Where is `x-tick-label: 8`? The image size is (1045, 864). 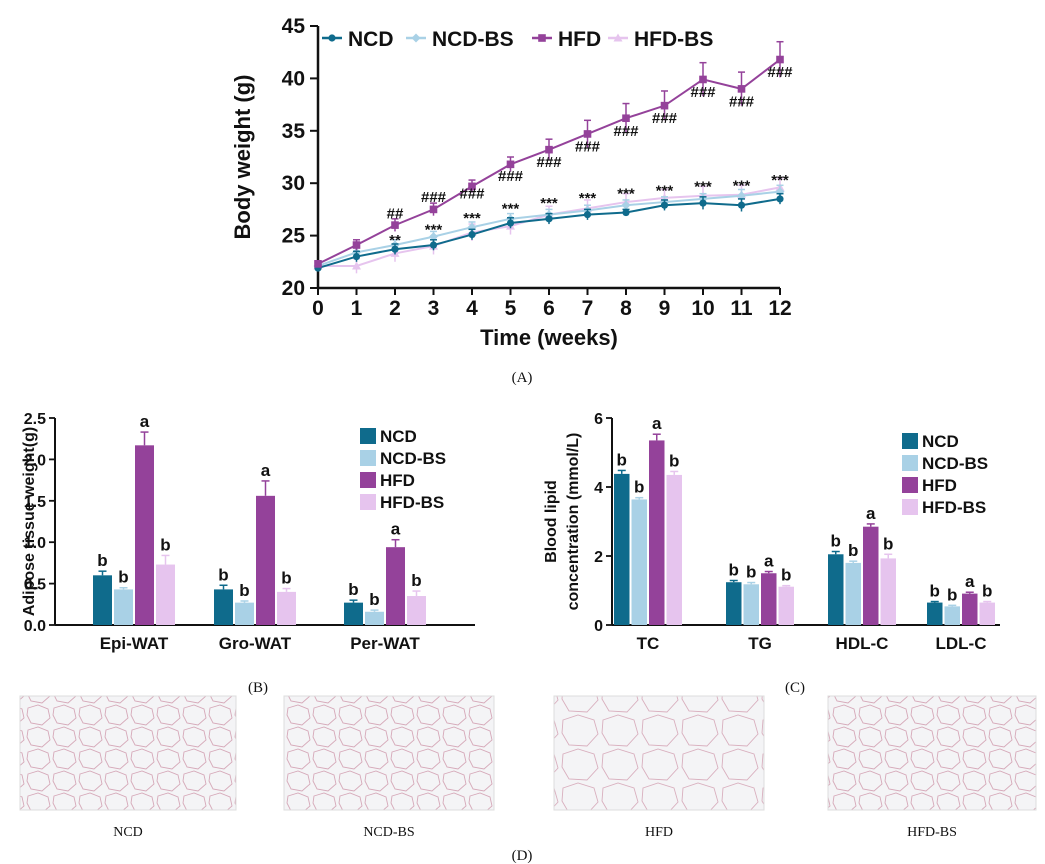 x-tick-label: 8 is located at coordinates (626, 308).